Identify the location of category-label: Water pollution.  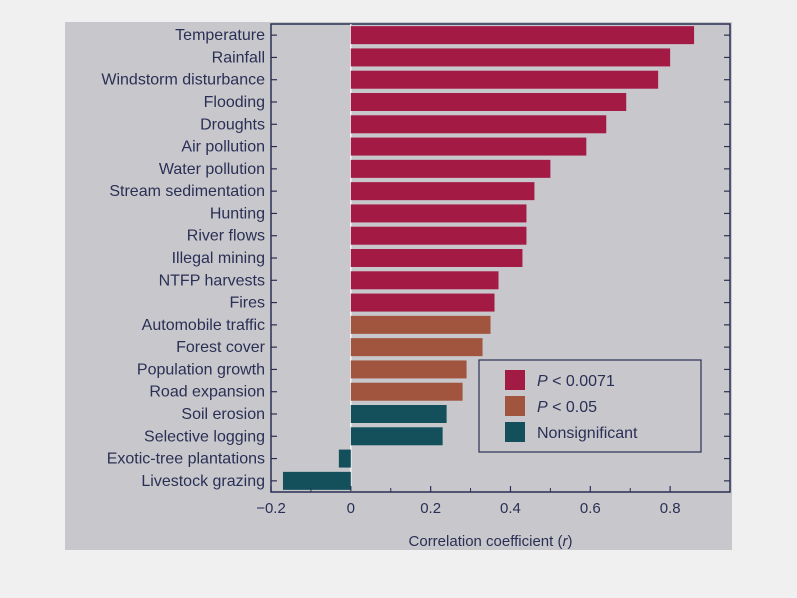
(212, 169).